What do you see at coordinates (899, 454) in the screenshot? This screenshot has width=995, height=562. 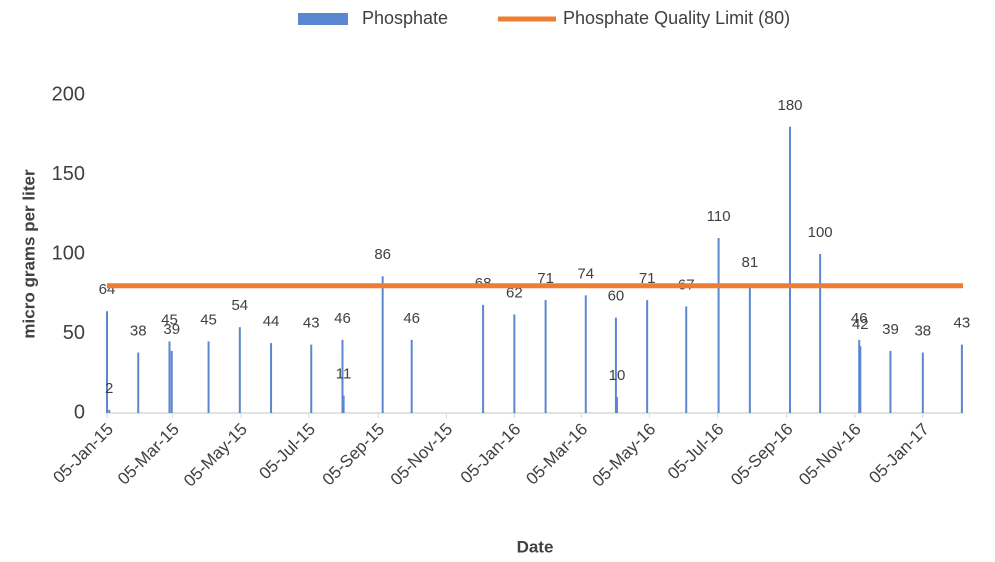 I see `x-tick-label: 05-Jan-17` at bounding box center [899, 454].